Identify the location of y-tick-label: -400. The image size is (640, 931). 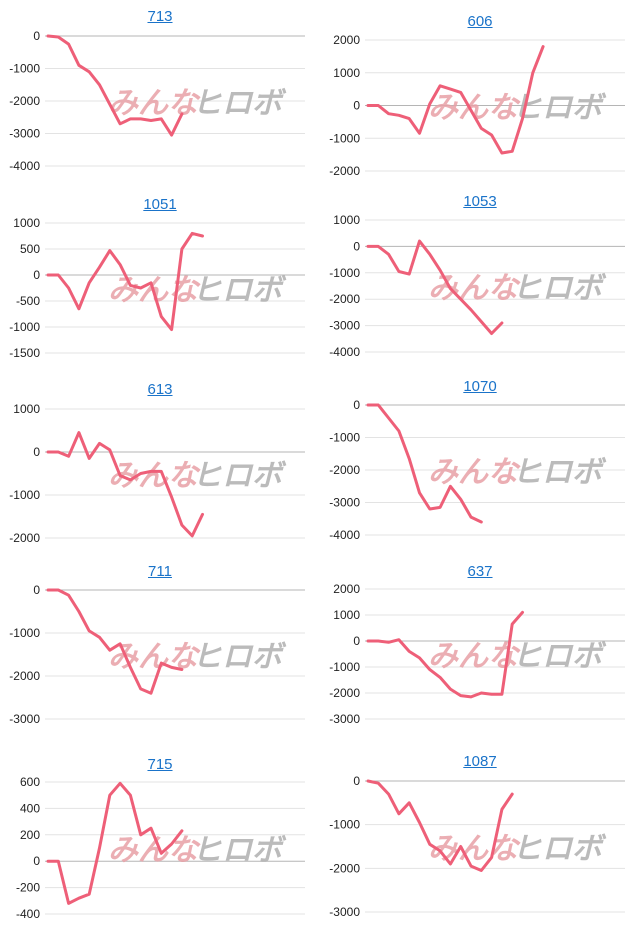
(28, 914).